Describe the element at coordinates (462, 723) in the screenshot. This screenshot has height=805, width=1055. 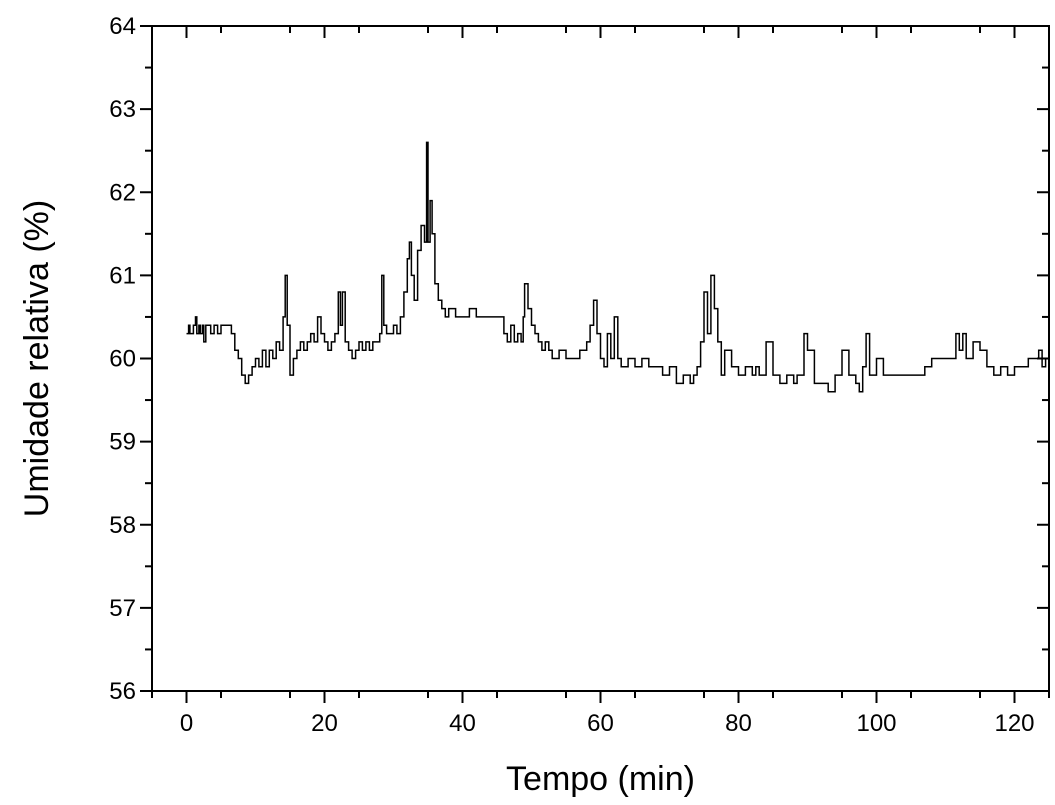
I see `x-tick-label: 40` at that location.